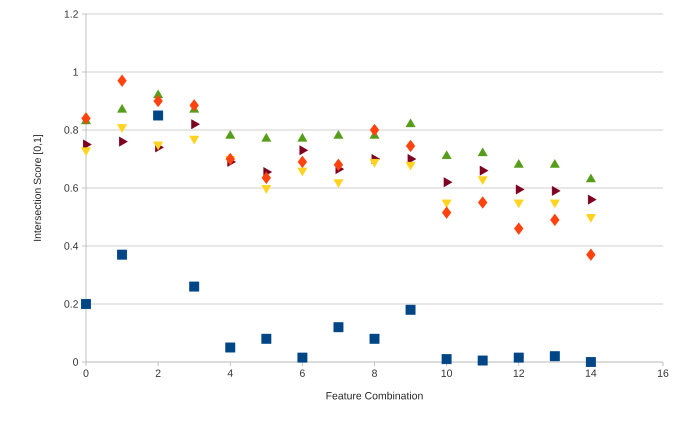 This screenshot has width=673, height=428. What do you see at coordinates (71, 188) in the screenshot?
I see `y-tick-label: 0.6` at bounding box center [71, 188].